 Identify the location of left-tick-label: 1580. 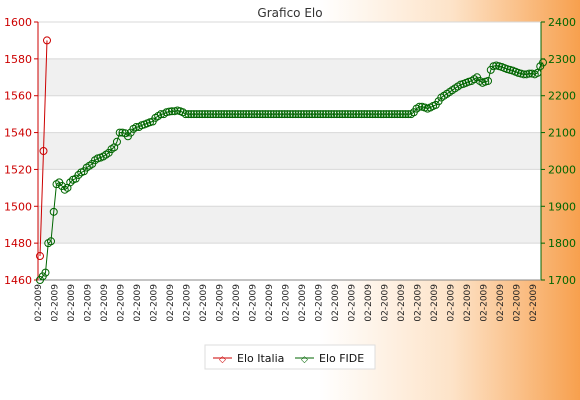
(18, 59).